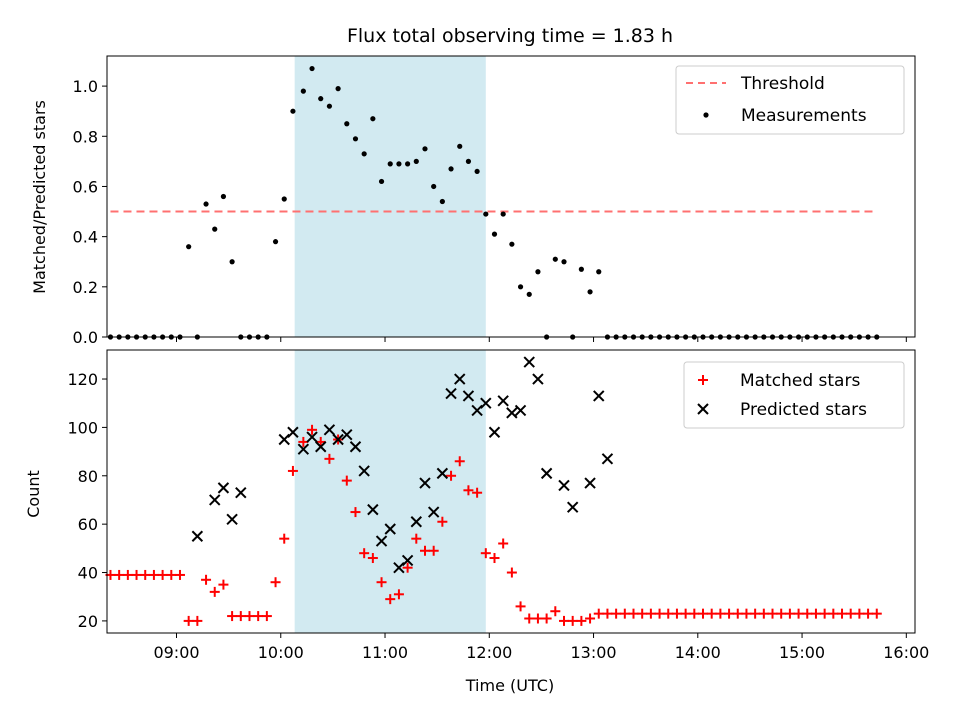 The image size is (960, 720). What do you see at coordinates (802, 652) in the screenshot?
I see `x-tick-label: 15:00` at bounding box center [802, 652].